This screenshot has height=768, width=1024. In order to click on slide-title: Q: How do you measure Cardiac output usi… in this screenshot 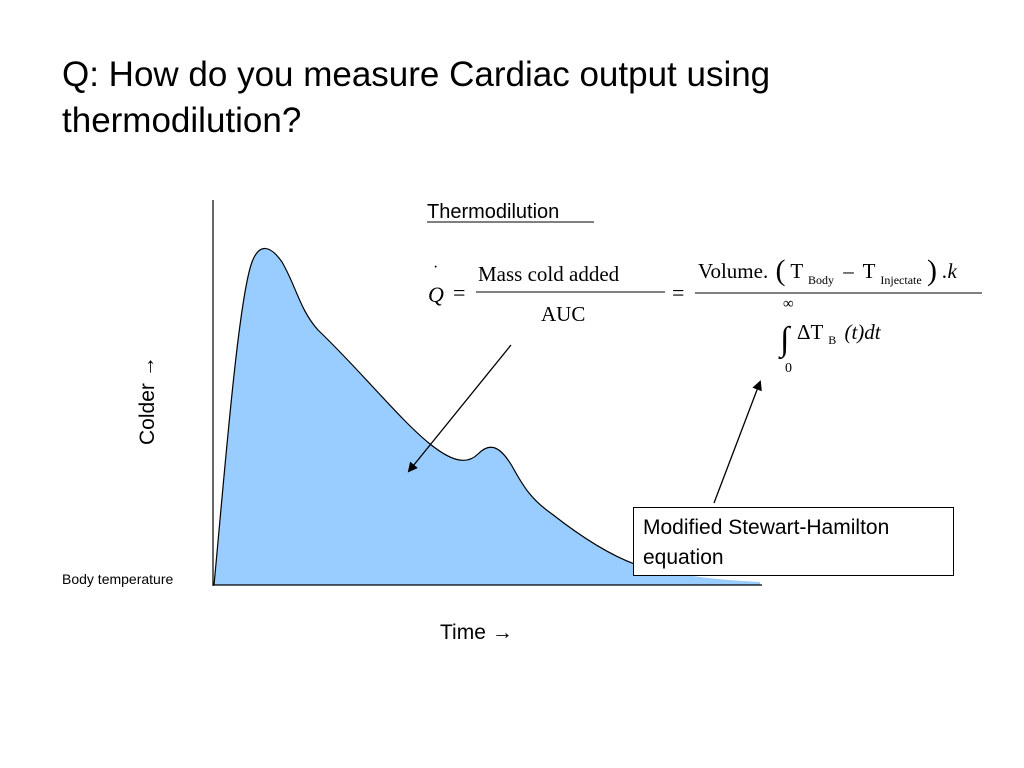, I will do `click(512, 98)`.